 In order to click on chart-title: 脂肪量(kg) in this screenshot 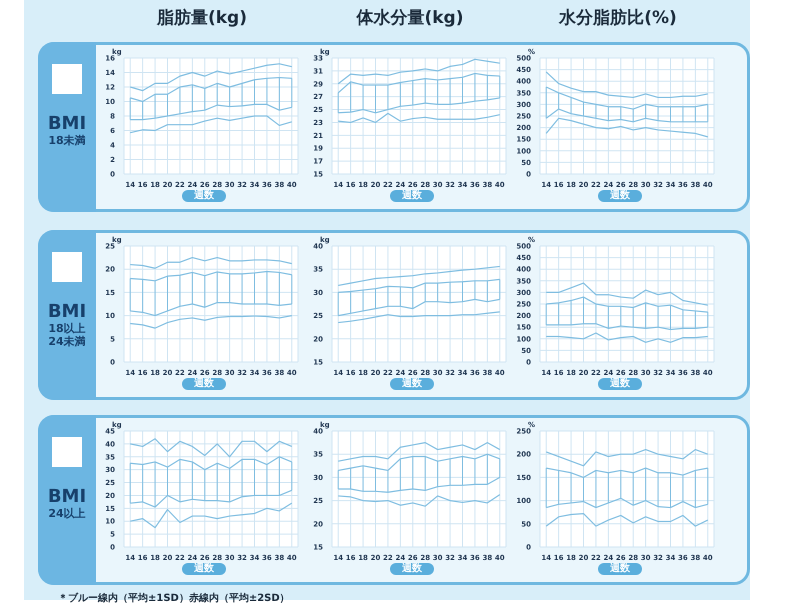, I will do `click(202, 18)`.